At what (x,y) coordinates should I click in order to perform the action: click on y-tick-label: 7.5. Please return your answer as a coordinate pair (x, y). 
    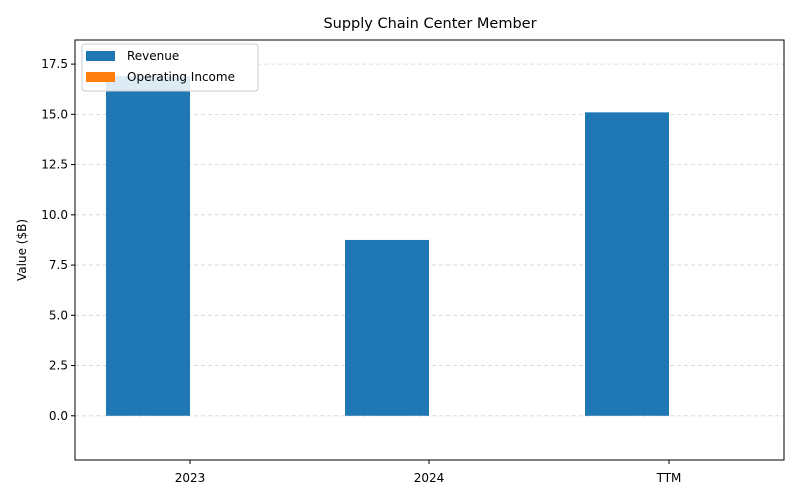
    Looking at the image, I should click on (58, 265).